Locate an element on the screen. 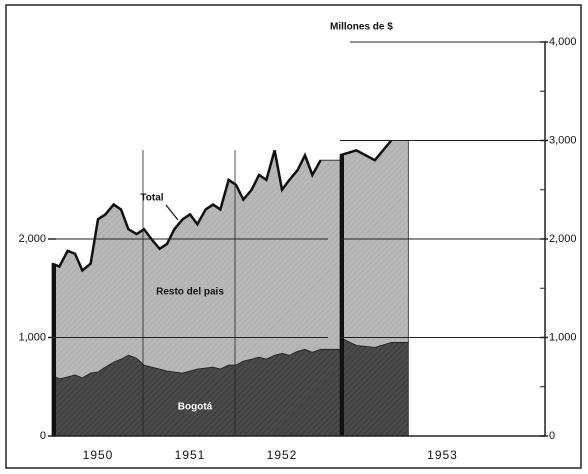  series-label: Resto del pais is located at coordinates (190, 292).